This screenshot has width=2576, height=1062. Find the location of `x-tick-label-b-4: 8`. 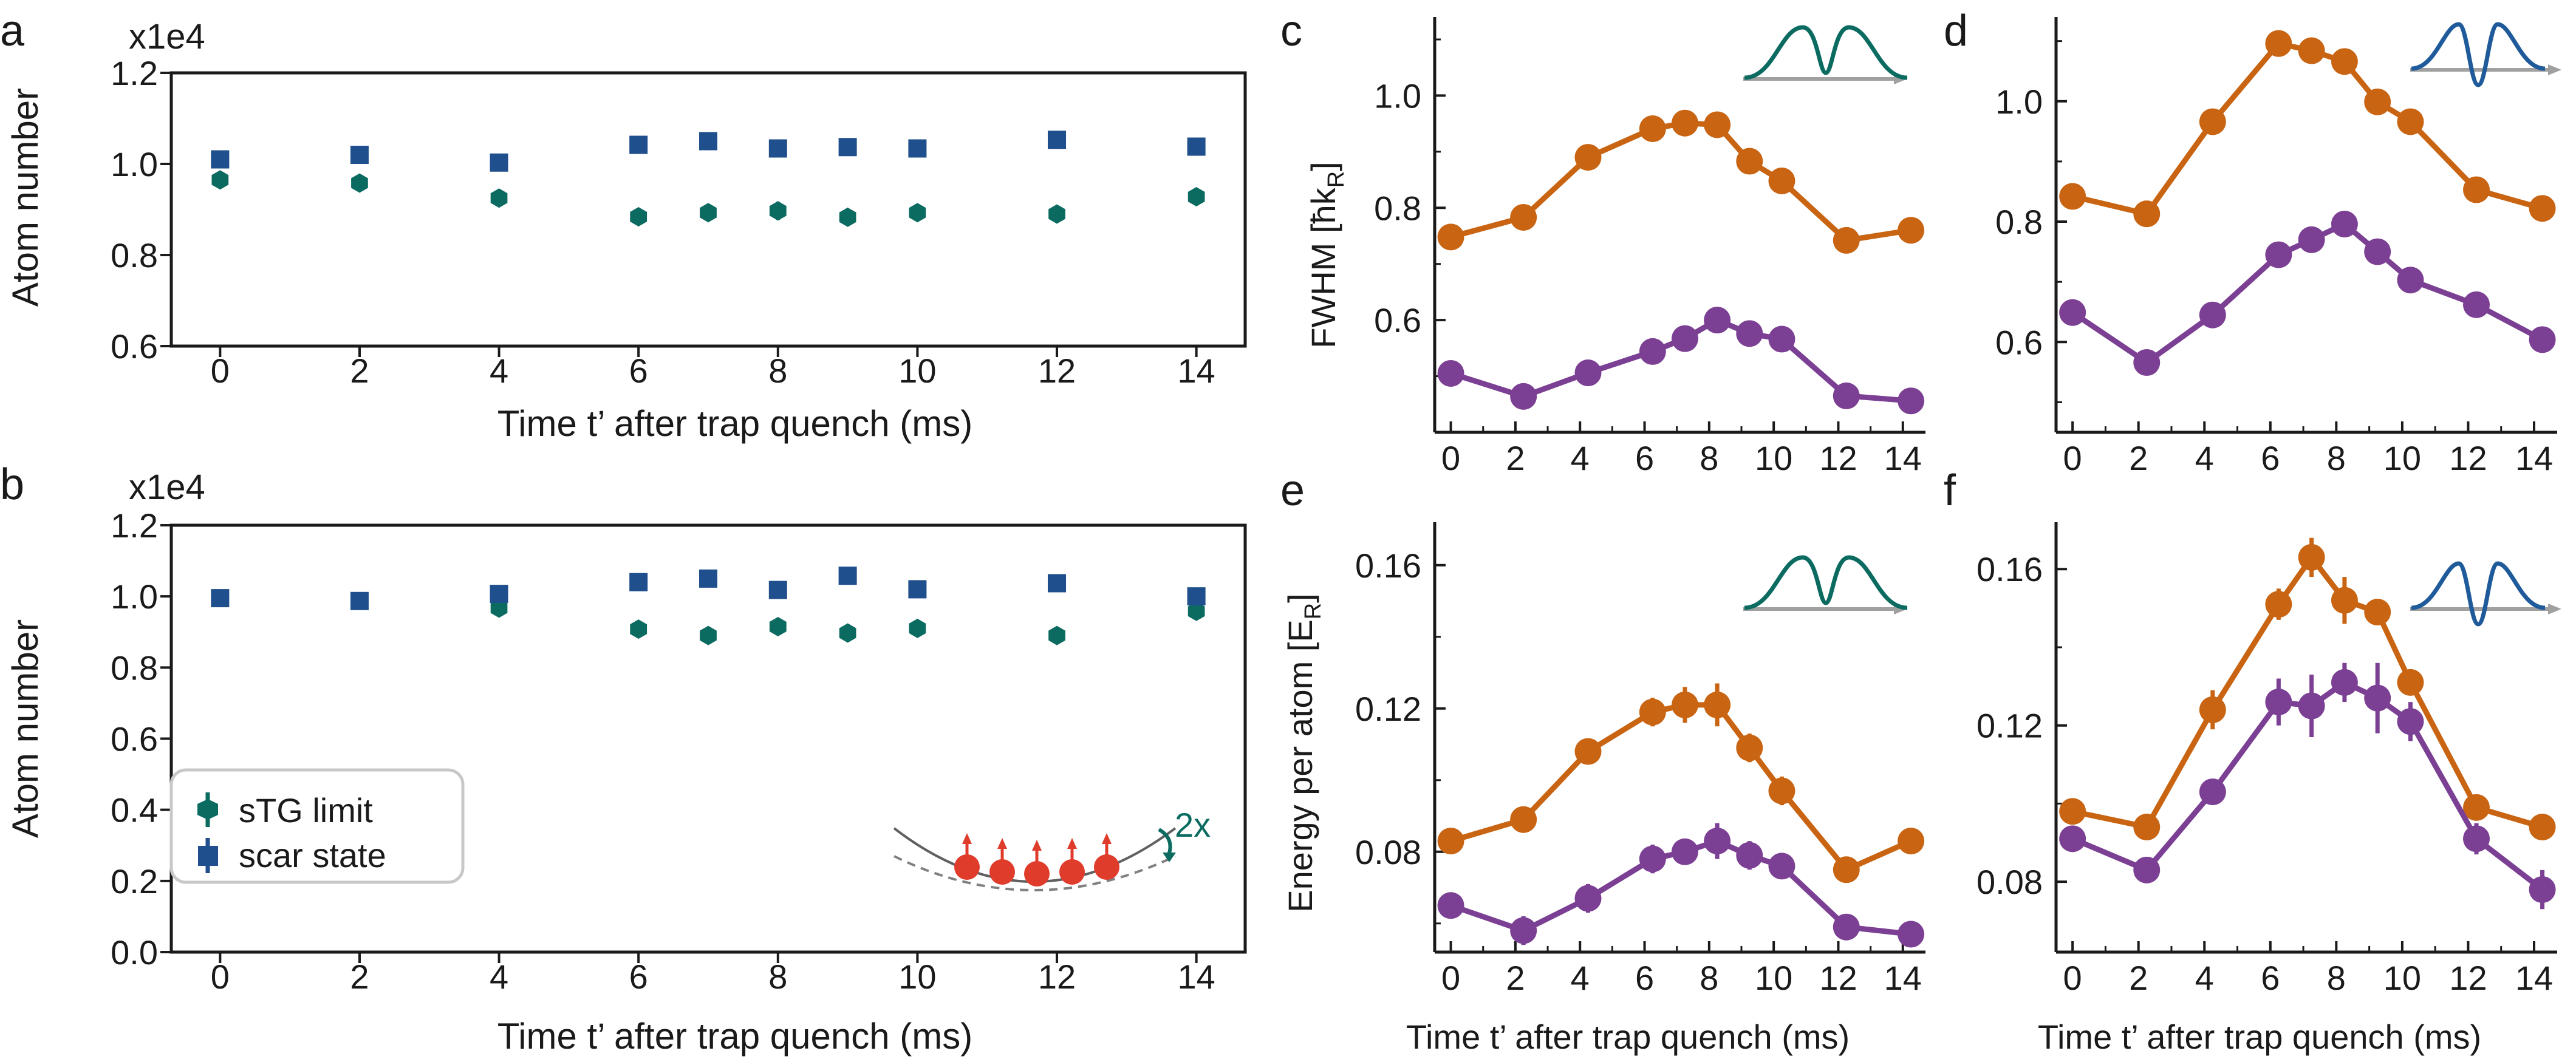

x-tick-label-b-4: 8 is located at coordinates (777, 977).